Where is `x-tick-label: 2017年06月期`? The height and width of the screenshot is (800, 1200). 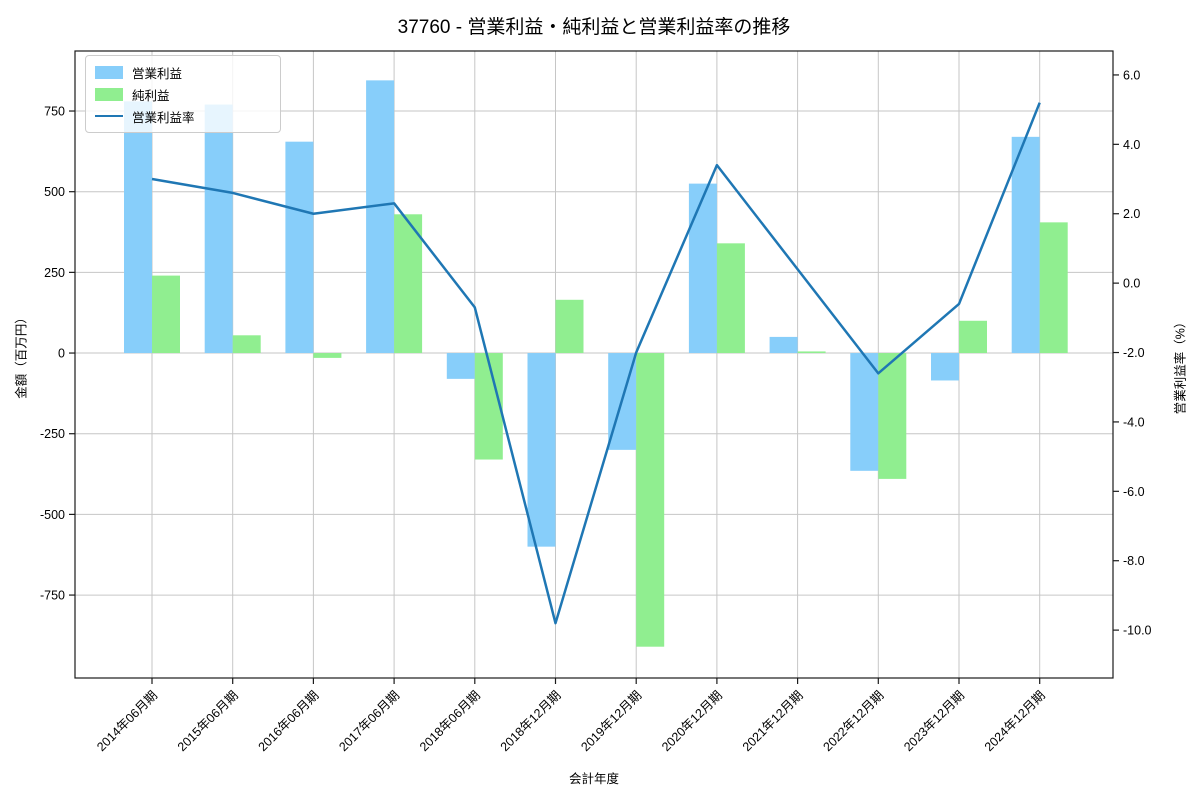
x-tick-label: 2017年06月期 is located at coordinates (369, 721).